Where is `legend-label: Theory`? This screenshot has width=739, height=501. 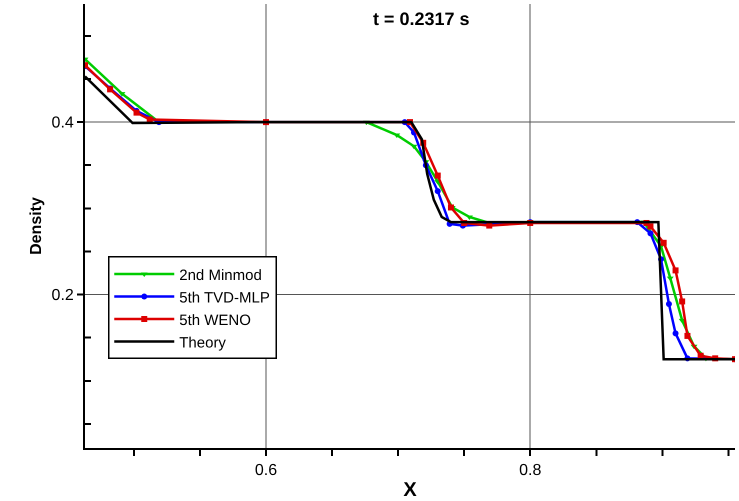 legend-label: Theory is located at coordinates (202, 343).